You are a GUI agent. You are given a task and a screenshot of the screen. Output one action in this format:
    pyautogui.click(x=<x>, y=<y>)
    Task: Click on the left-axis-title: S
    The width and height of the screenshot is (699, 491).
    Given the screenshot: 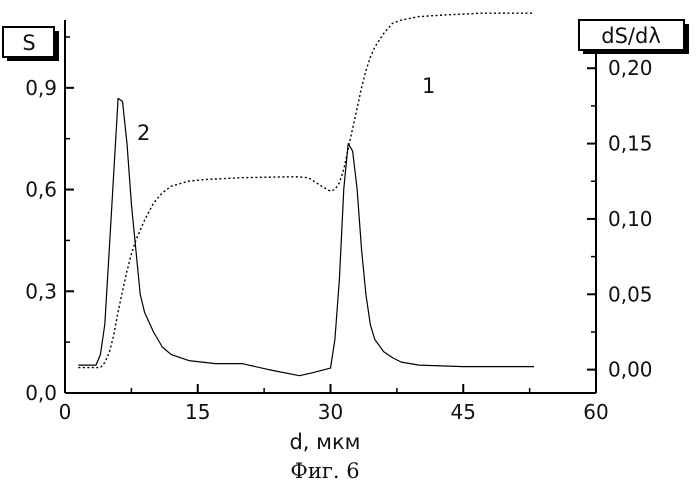 What is the action you would take?
    pyautogui.click(x=28, y=43)
    